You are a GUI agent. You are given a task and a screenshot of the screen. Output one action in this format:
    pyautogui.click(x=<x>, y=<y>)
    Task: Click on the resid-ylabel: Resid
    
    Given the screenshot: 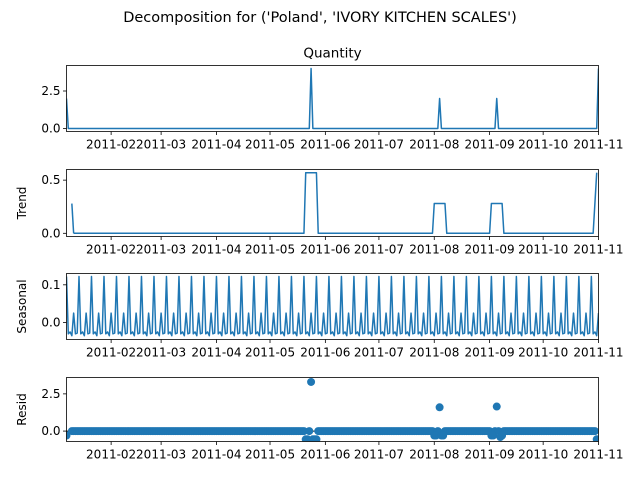 What is the action you would take?
    pyautogui.click(x=22, y=409)
    